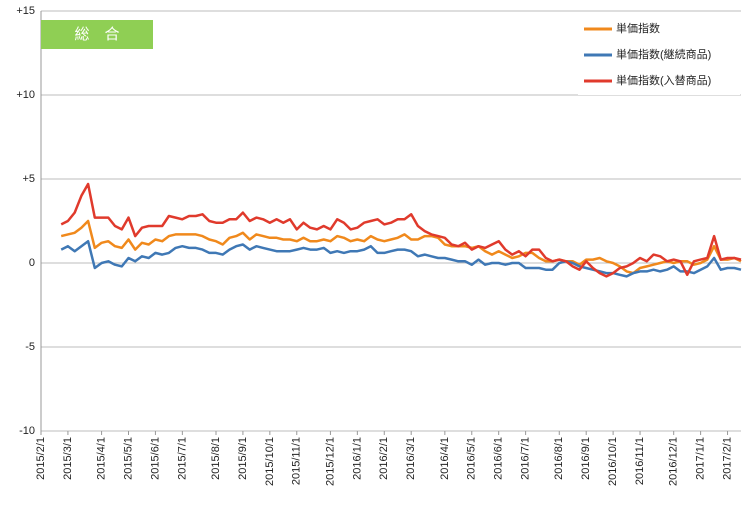 This screenshot has height=510, width=745. I want to click on x-tick-label: 2016/6/1, so click(499, 458).